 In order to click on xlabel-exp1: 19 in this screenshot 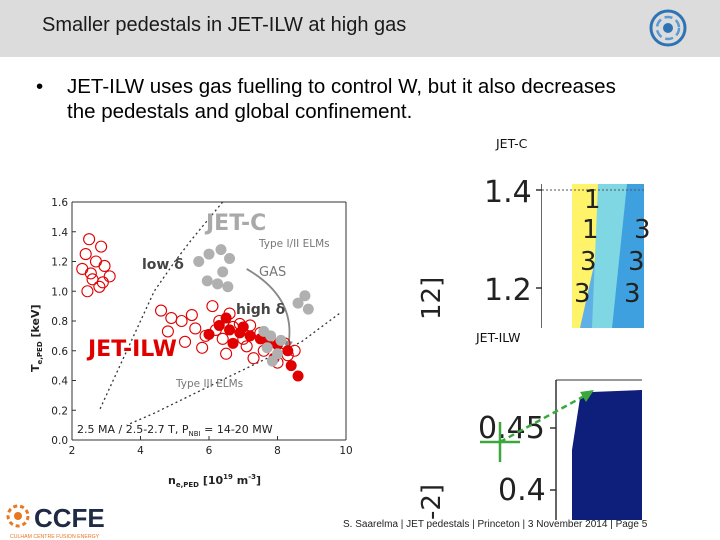, I will do `click(228, 477)`.